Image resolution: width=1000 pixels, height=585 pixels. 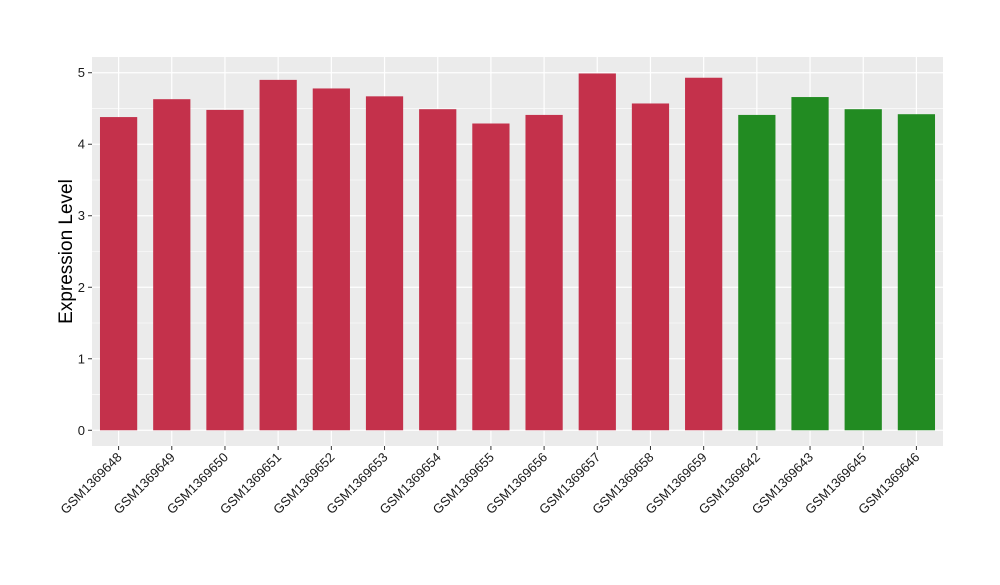 What do you see at coordinates (438, 270) in the screenshot?
I see `bar-GSM1369654` at bounding box center [438, 270].